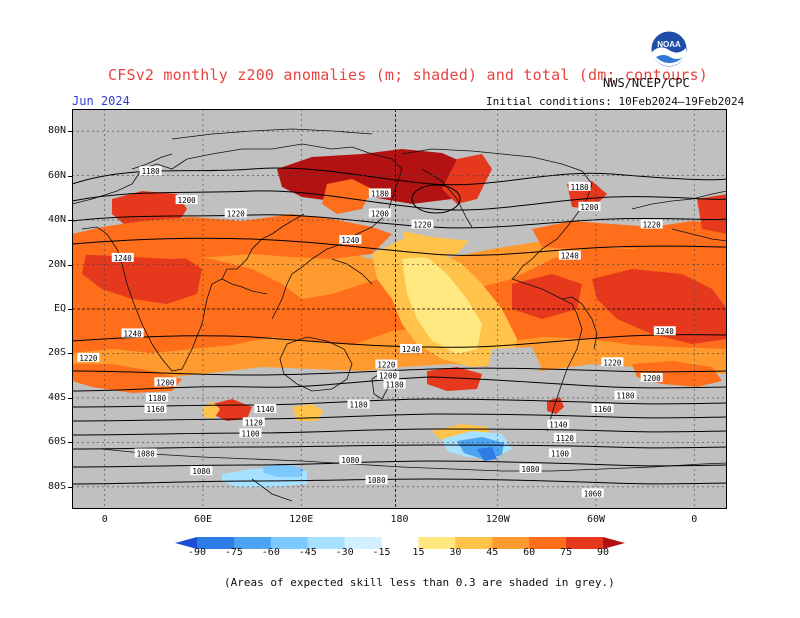 The width and height of the screenshot is (800, 618). I want to click on grey-region-spac, so click(514, 362).